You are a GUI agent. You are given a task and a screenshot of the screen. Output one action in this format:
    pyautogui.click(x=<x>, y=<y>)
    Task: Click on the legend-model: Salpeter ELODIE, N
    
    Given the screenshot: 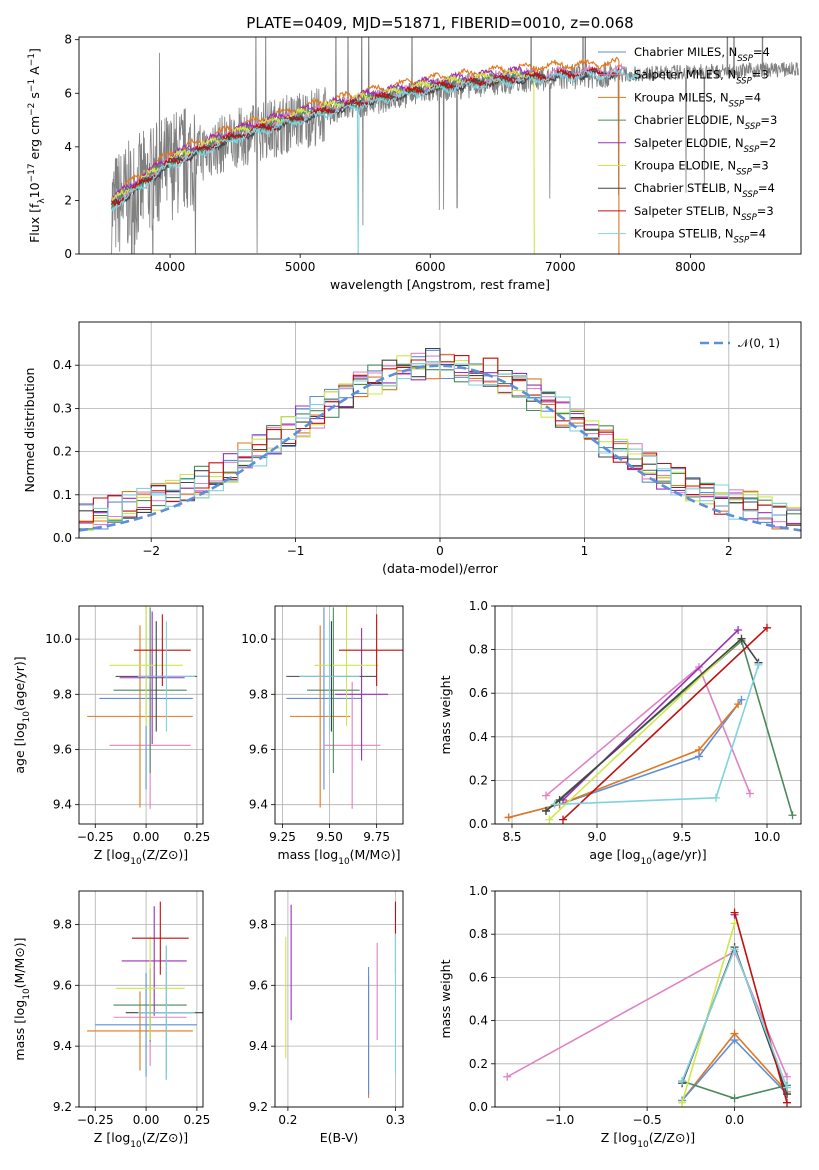 What is the action you would take?
    pyautogui.click(x=689, y=143)
    